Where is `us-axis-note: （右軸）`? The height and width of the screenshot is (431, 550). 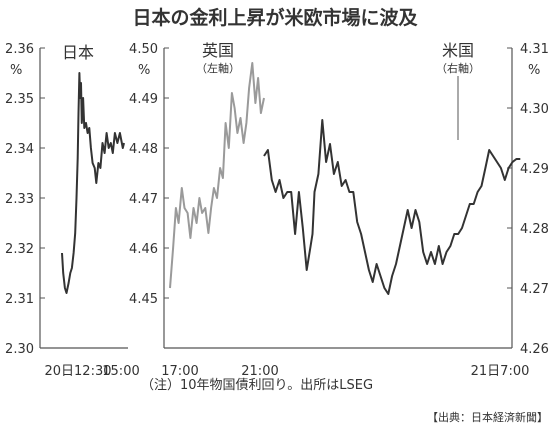
us-axis-note: （右軸） is located at coordinates (458, 68).